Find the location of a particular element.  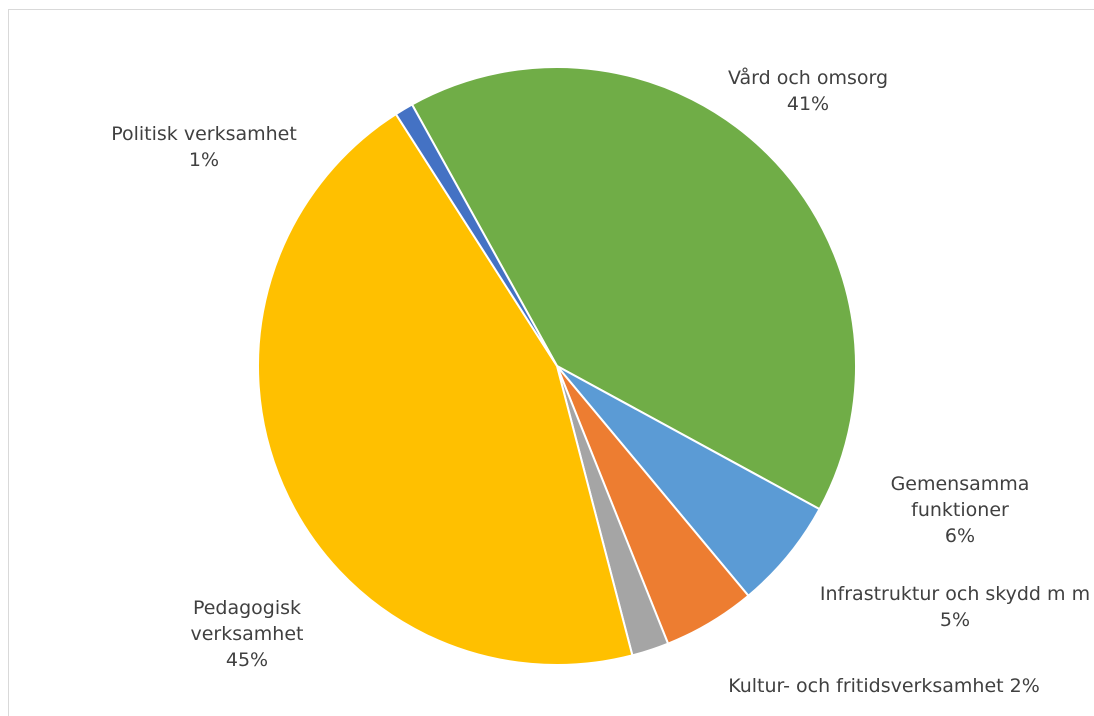

slice-label-line: 41% is located at coordinates (808, 104).